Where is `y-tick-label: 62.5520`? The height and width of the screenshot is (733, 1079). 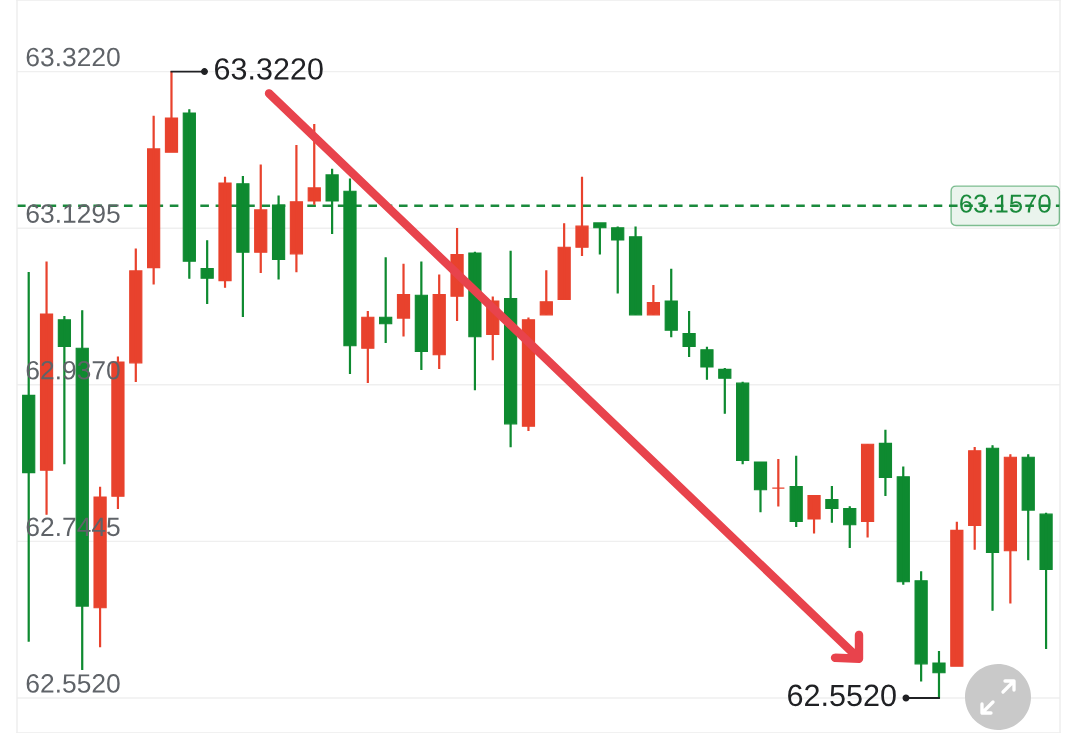 y-tick-label: 62.5520 is located at coordinates (73, 683).